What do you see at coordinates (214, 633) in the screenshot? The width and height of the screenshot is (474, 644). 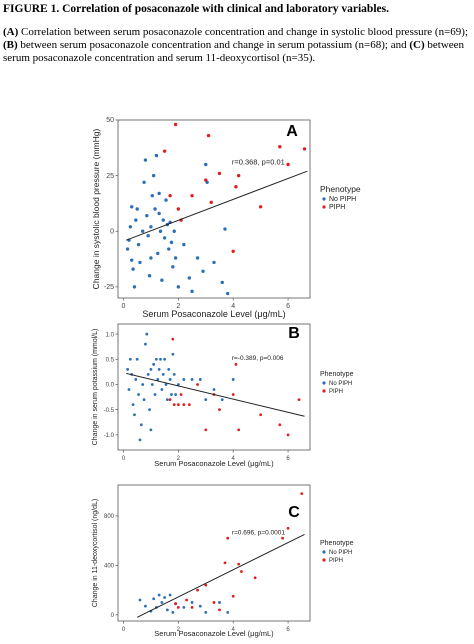 I see `x-axis-label: Serum Posaconazole Level (μg/mL)` at bounding box center [214, 633].